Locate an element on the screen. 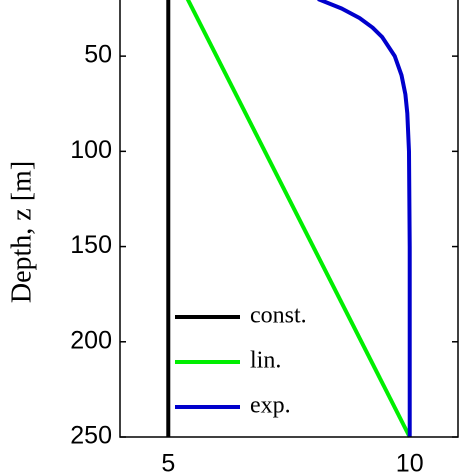  y-tick-label: 50 is located at coordinates (98, 55).